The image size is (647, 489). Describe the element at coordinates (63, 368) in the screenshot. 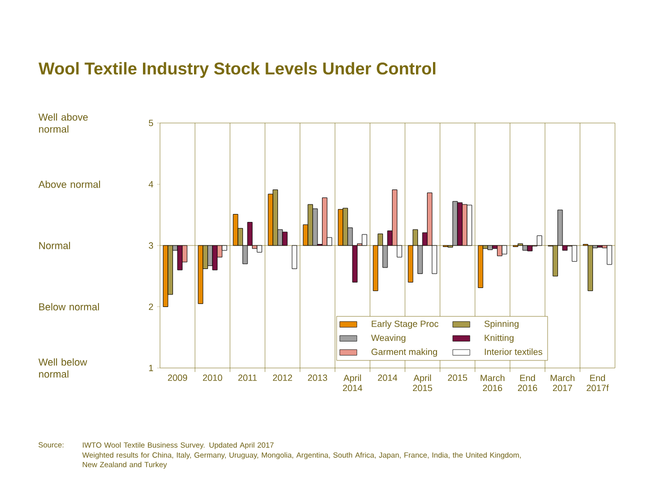

I see `text: Well below normal` at that location.